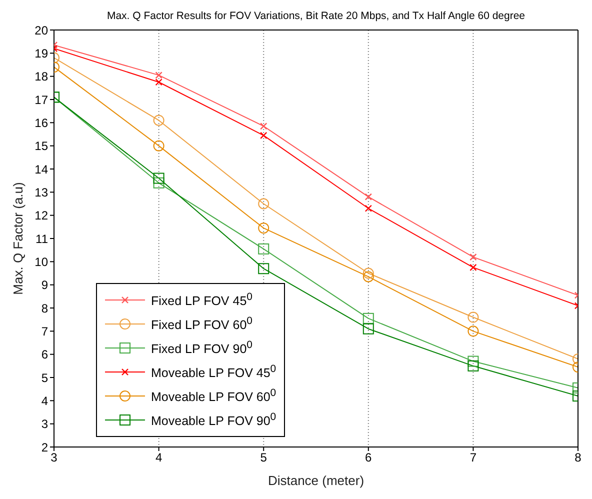 Image resolution: width=592 pixels, height=499 pixels. I want to click on x-tick-label: 4, so click(158, 457).